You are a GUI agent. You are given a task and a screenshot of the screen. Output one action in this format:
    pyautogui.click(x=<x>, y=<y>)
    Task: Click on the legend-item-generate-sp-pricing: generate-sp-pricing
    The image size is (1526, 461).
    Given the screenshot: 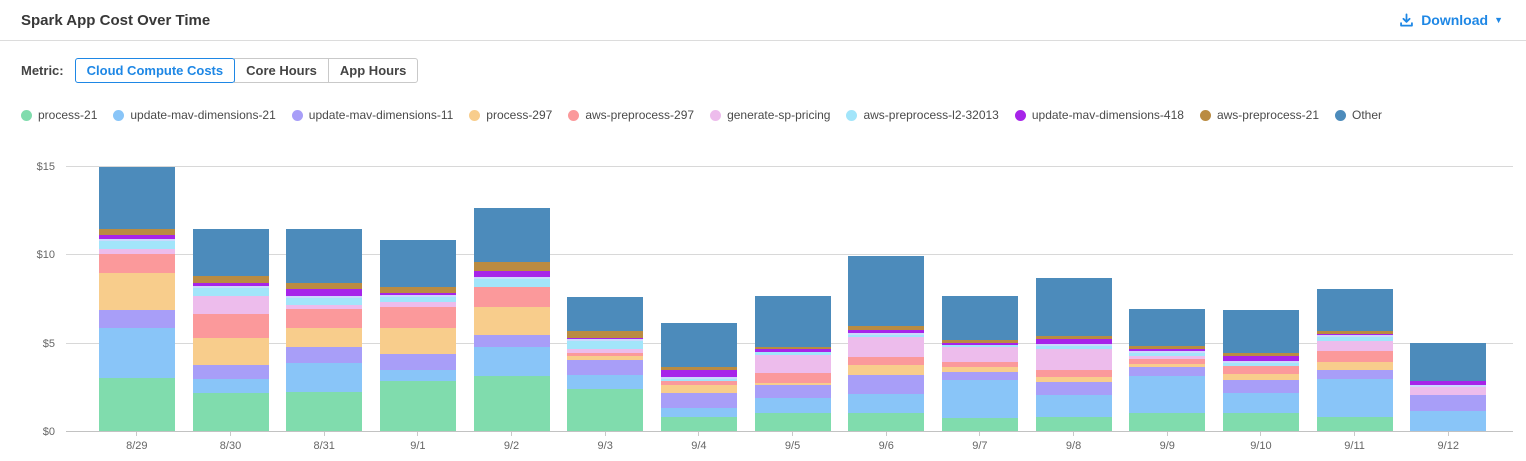 What is the action you would take?
    pyautogui.click(x=770, y=115)
    